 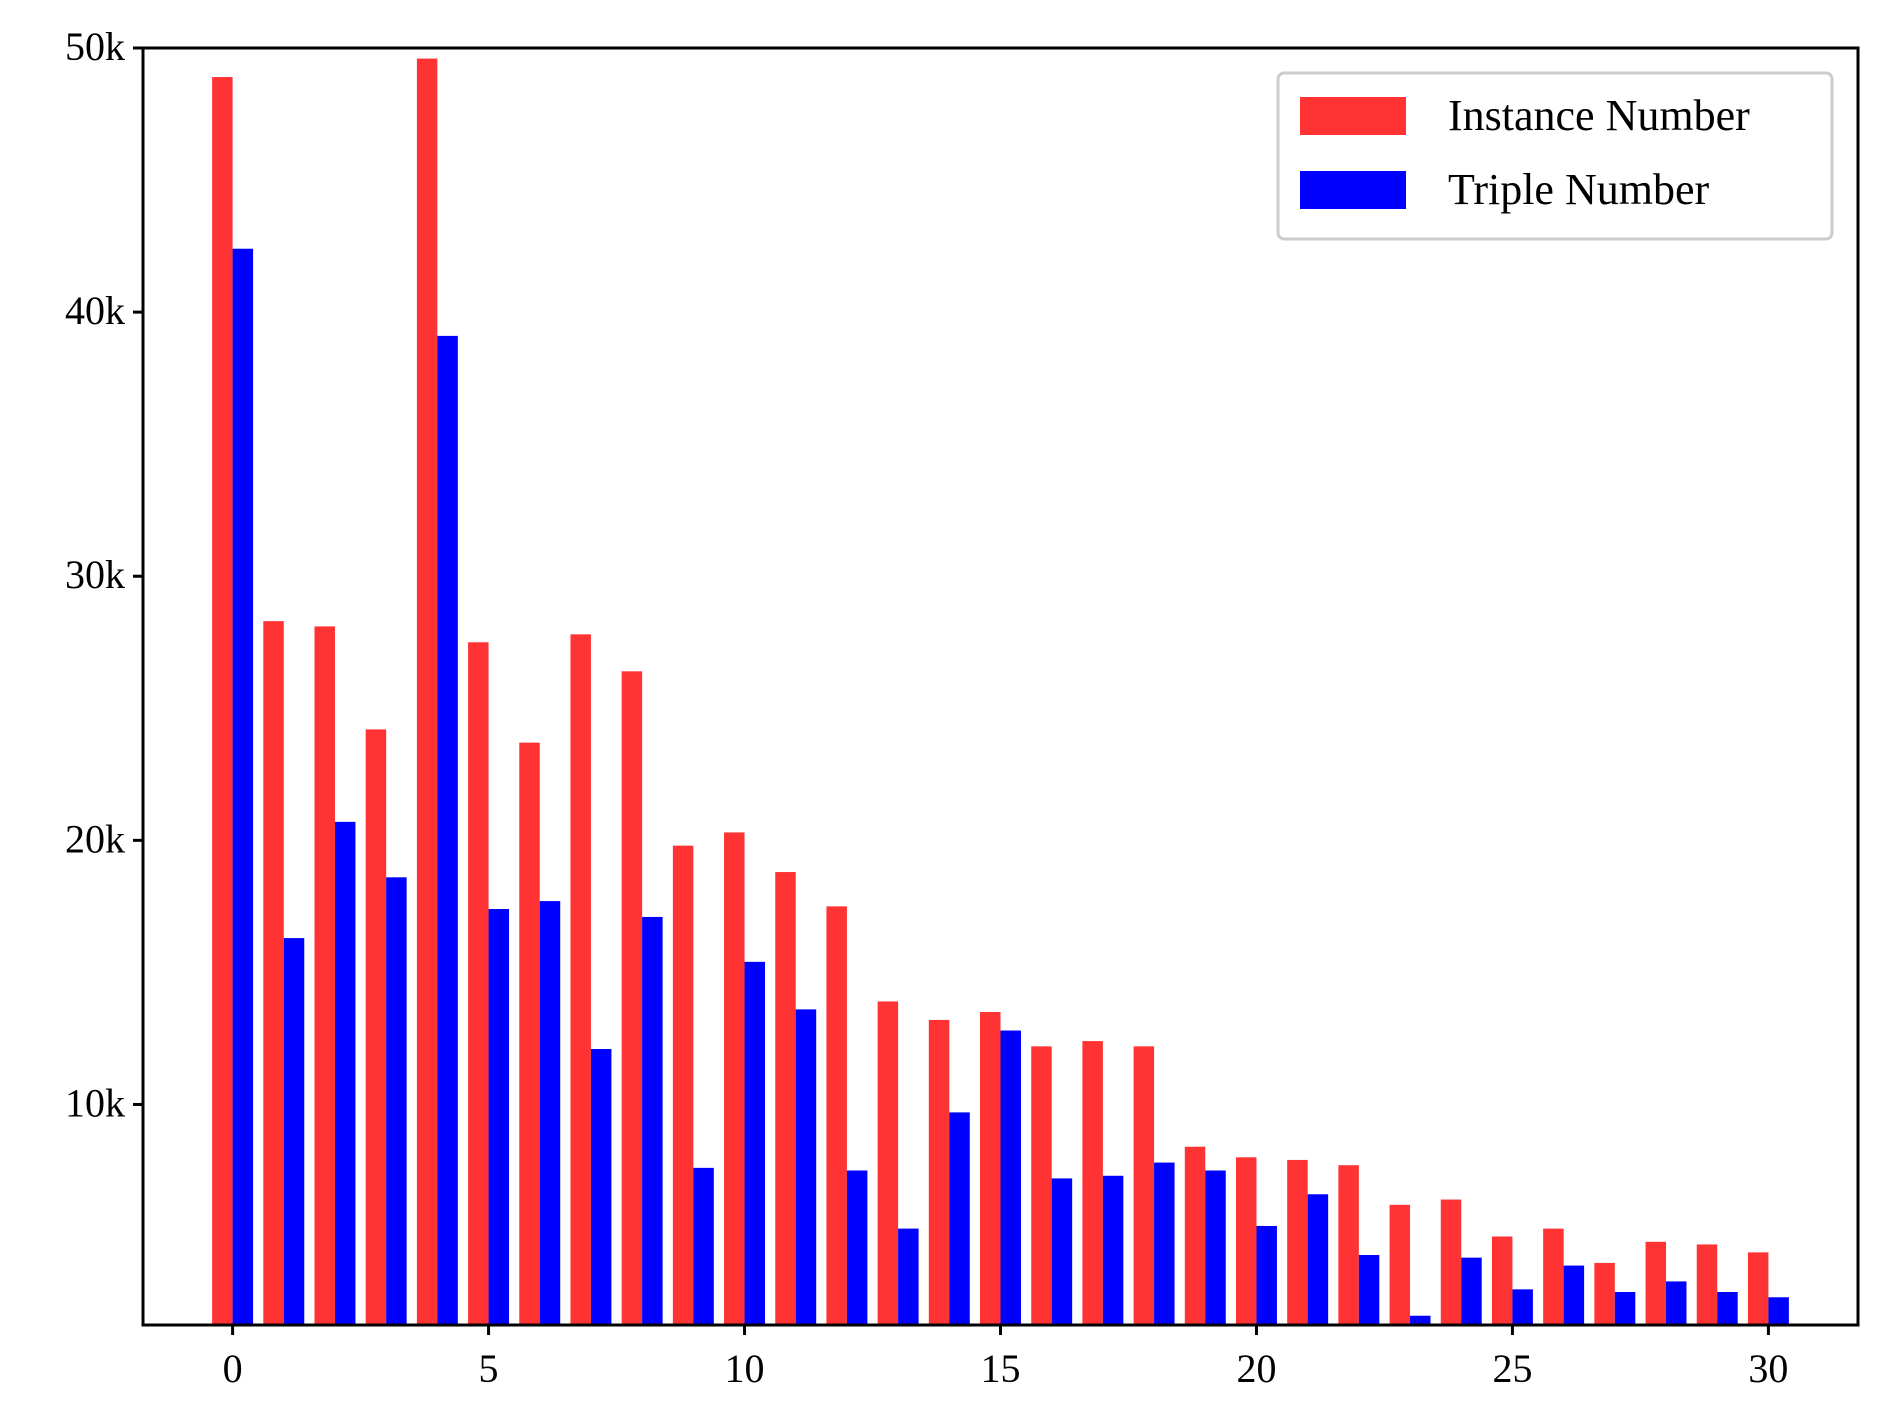 I want to click on x-tick-label: 20, so click(x=1256, y=1368).